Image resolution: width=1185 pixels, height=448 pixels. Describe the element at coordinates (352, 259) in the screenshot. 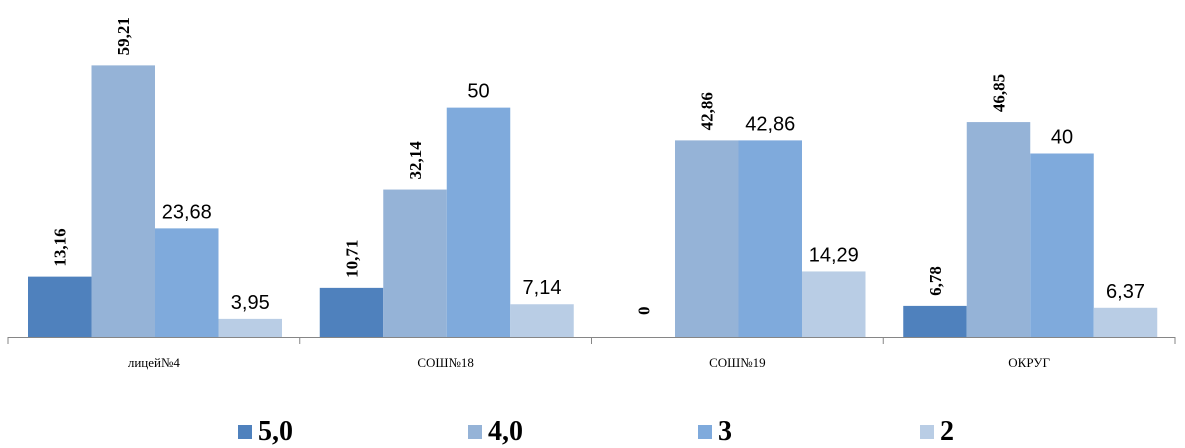

I see `data-label: 10,71` at that location.